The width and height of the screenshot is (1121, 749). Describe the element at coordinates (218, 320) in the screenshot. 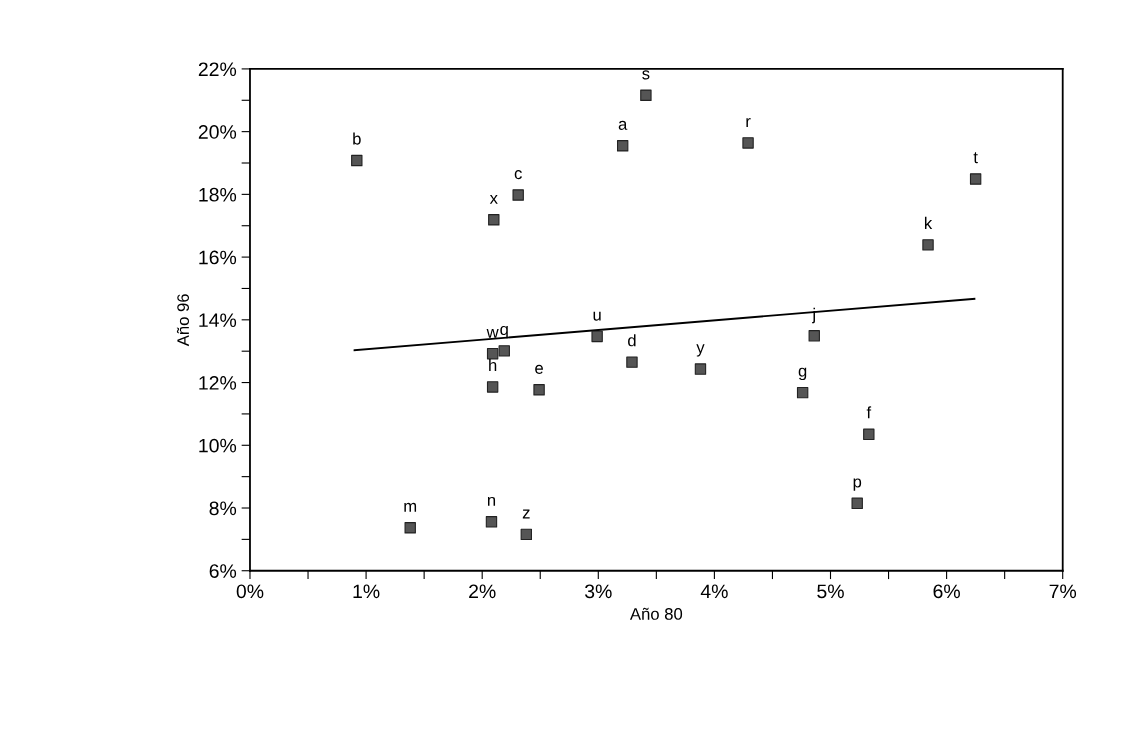

I see `y-tick-label: 14%` at that location.